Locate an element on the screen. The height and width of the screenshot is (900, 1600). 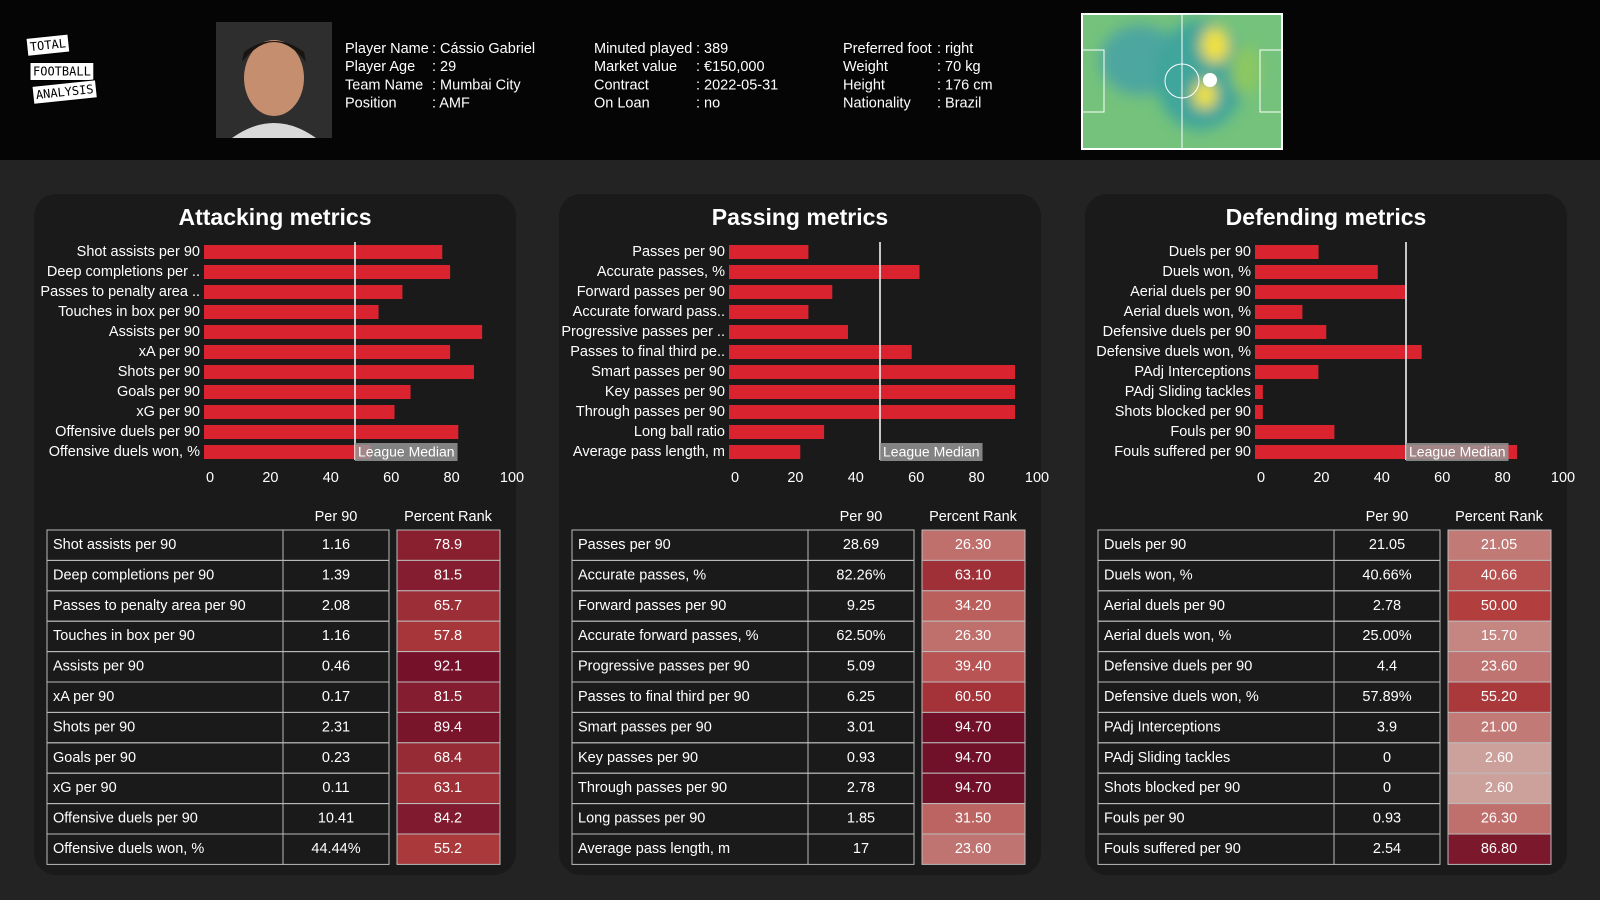
pitch-box is located at coordinates (1093, 81).